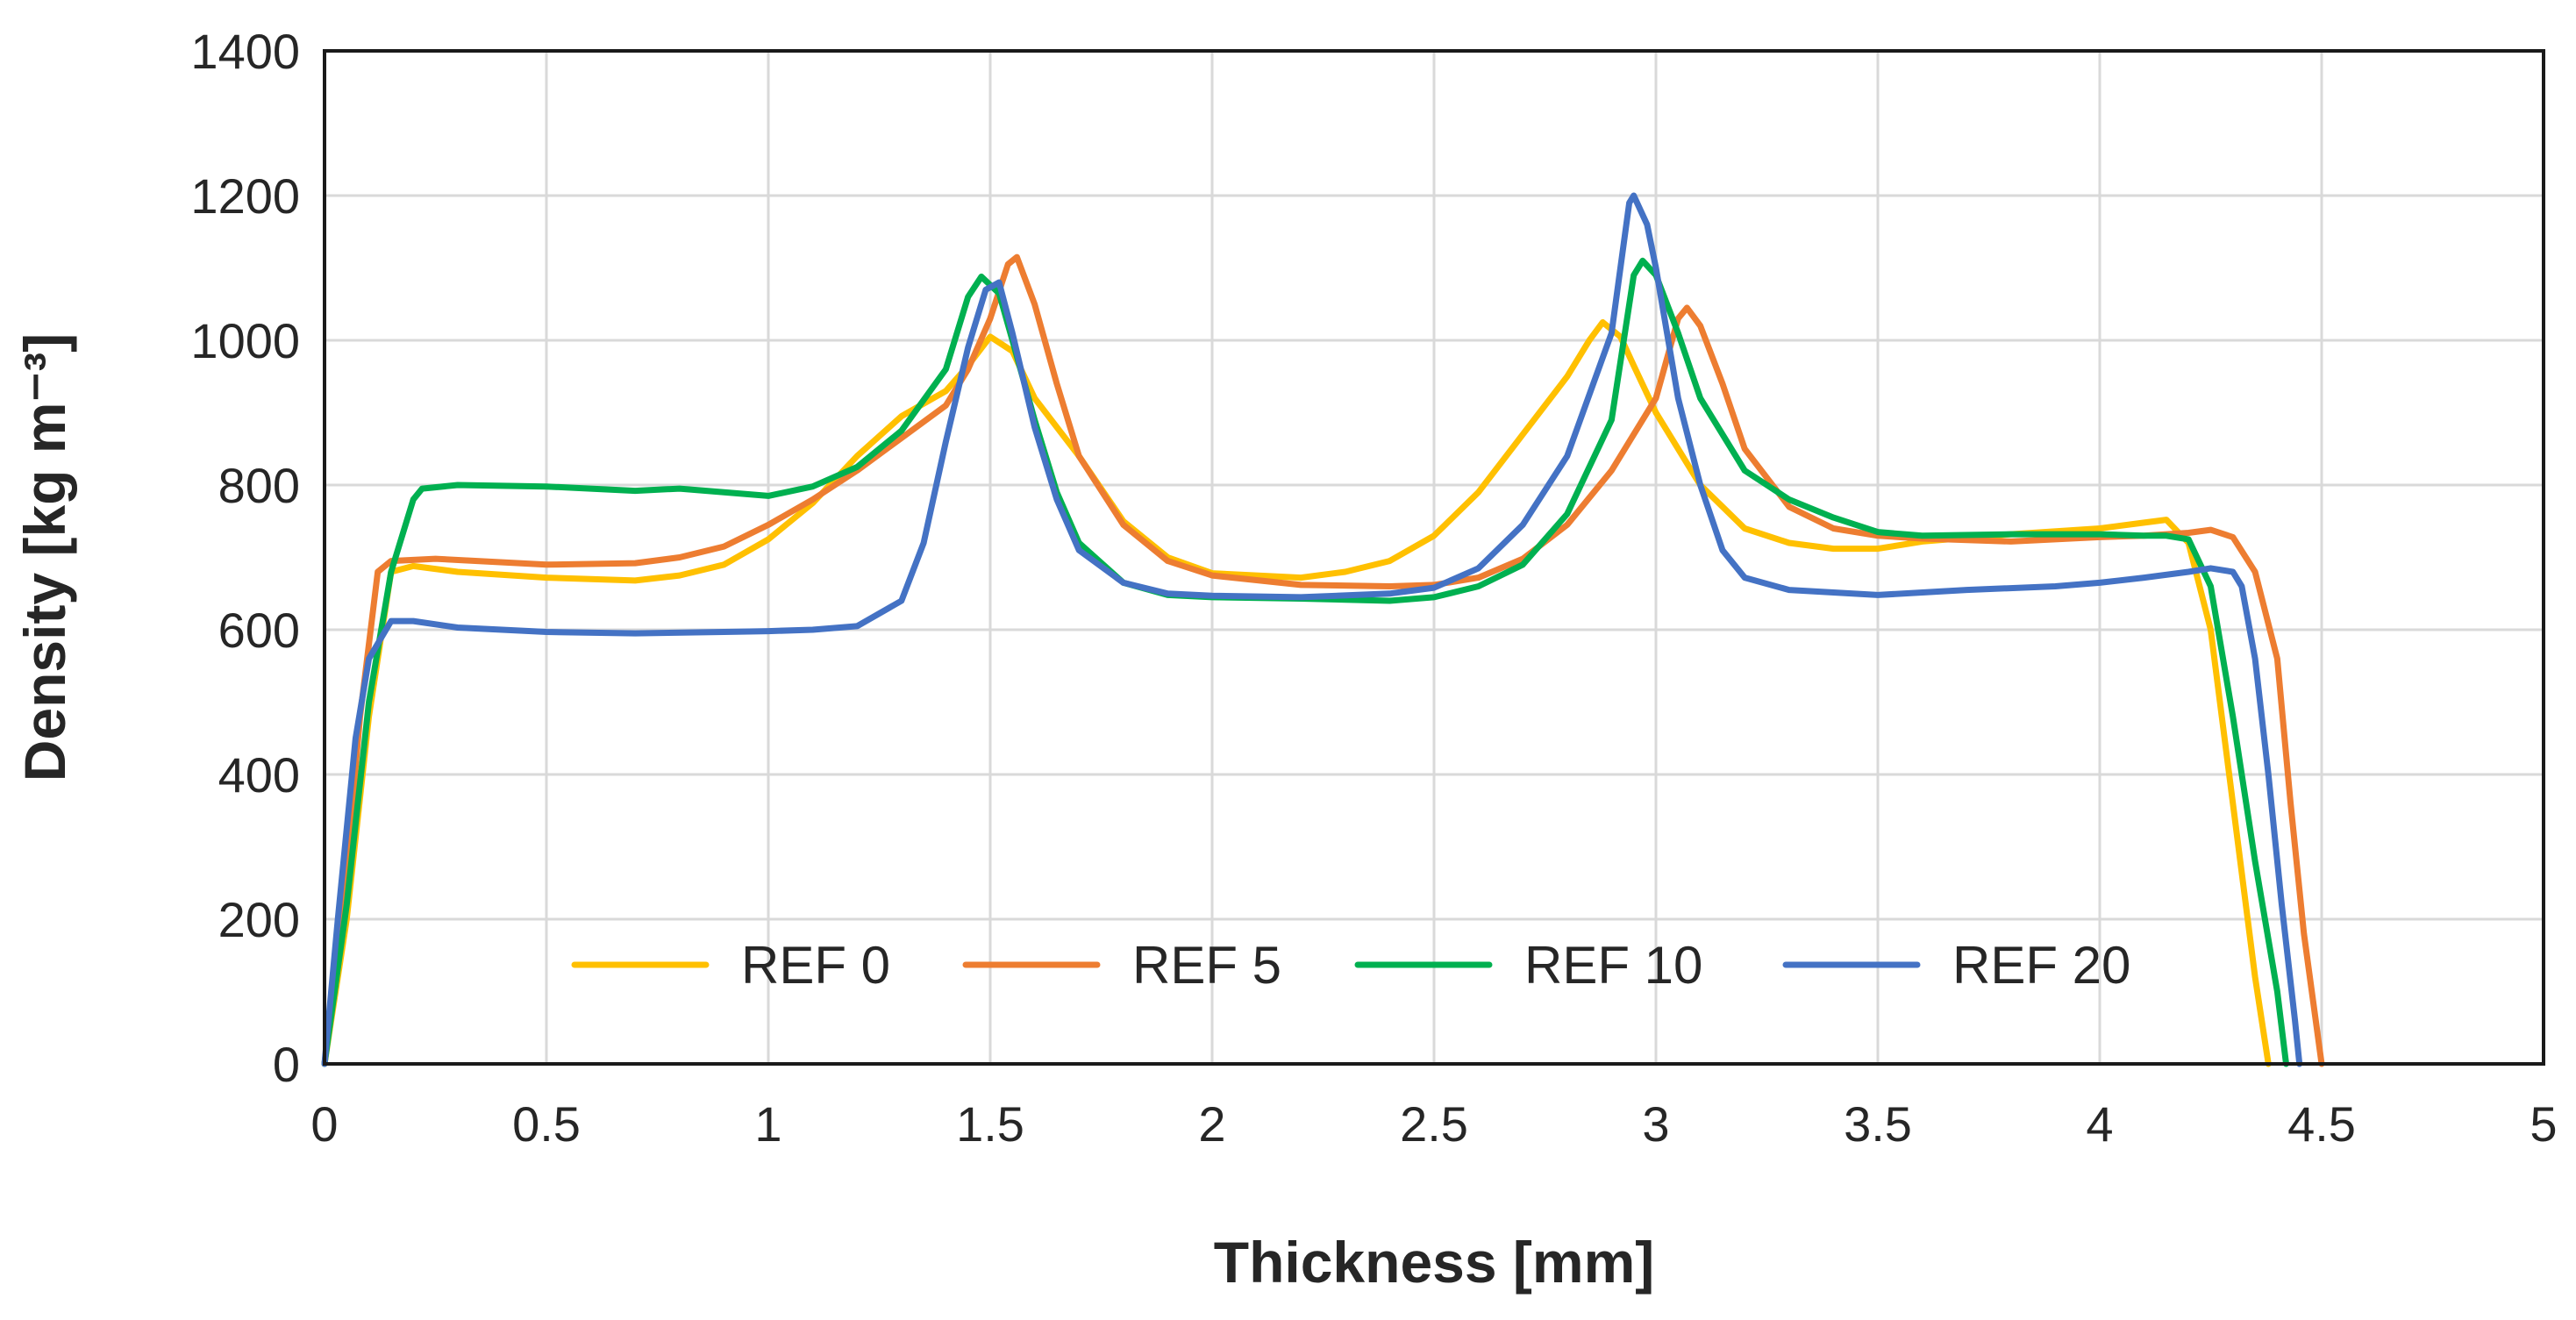 The width and height of the screenshot is (2576, 1320). Describe the element at coordinates (1211, 1124) in the screenshot. I see `x-tick-label: 2` at that location.